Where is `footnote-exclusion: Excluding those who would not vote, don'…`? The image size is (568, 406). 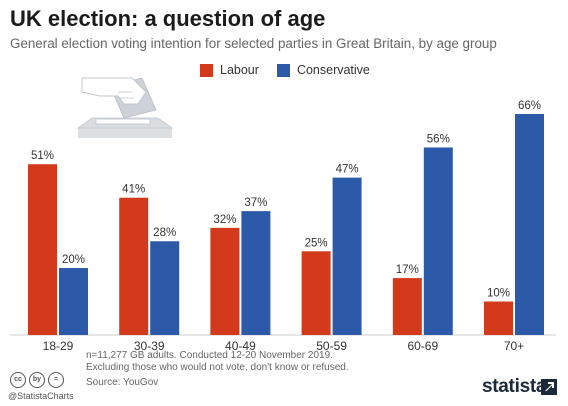
footnote-exclusion: Excluding those who would not vote, don'… is located at coordinates (217, 367).